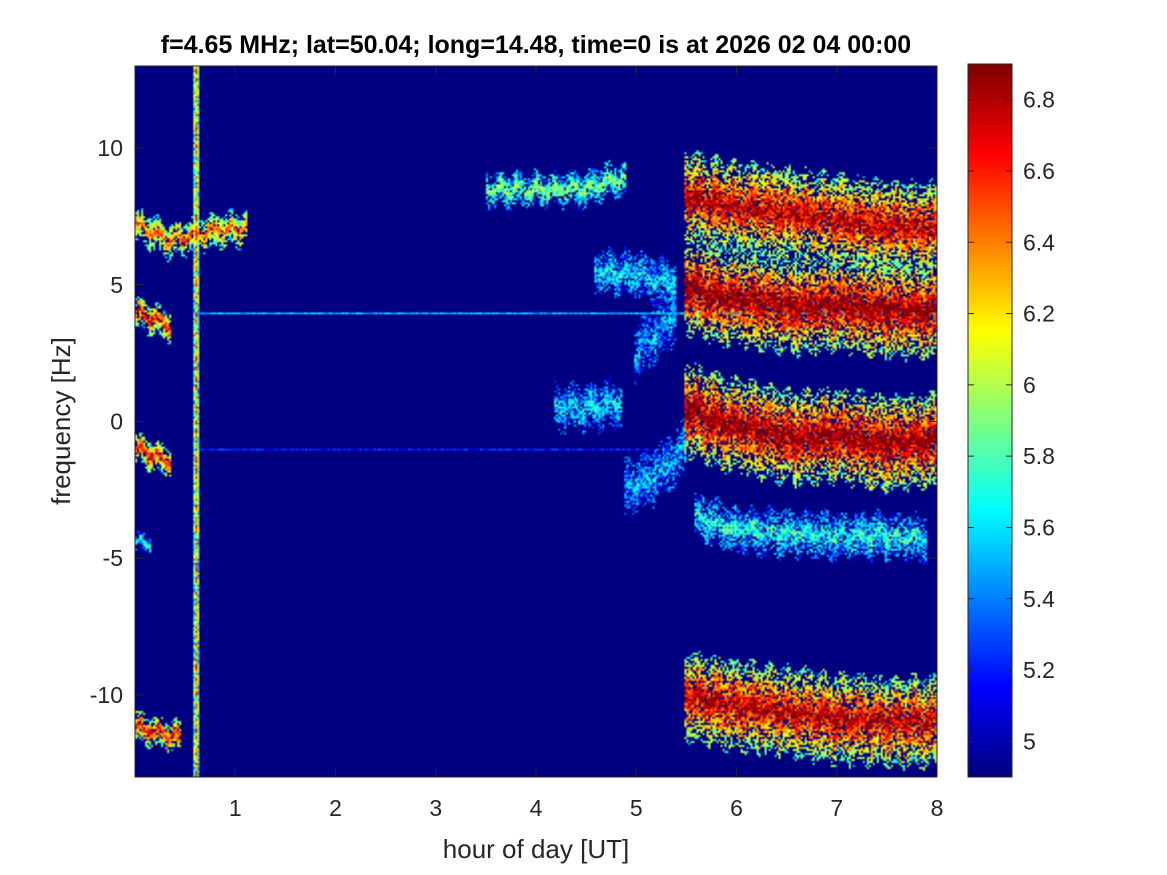 Image resolution: width=1167 pixels, height=875 pixels. What do you see at coordinates (1029, 385) in the screenshot?
I see `colorbar-tick-label: 6` at bounding box center [1029, 385].